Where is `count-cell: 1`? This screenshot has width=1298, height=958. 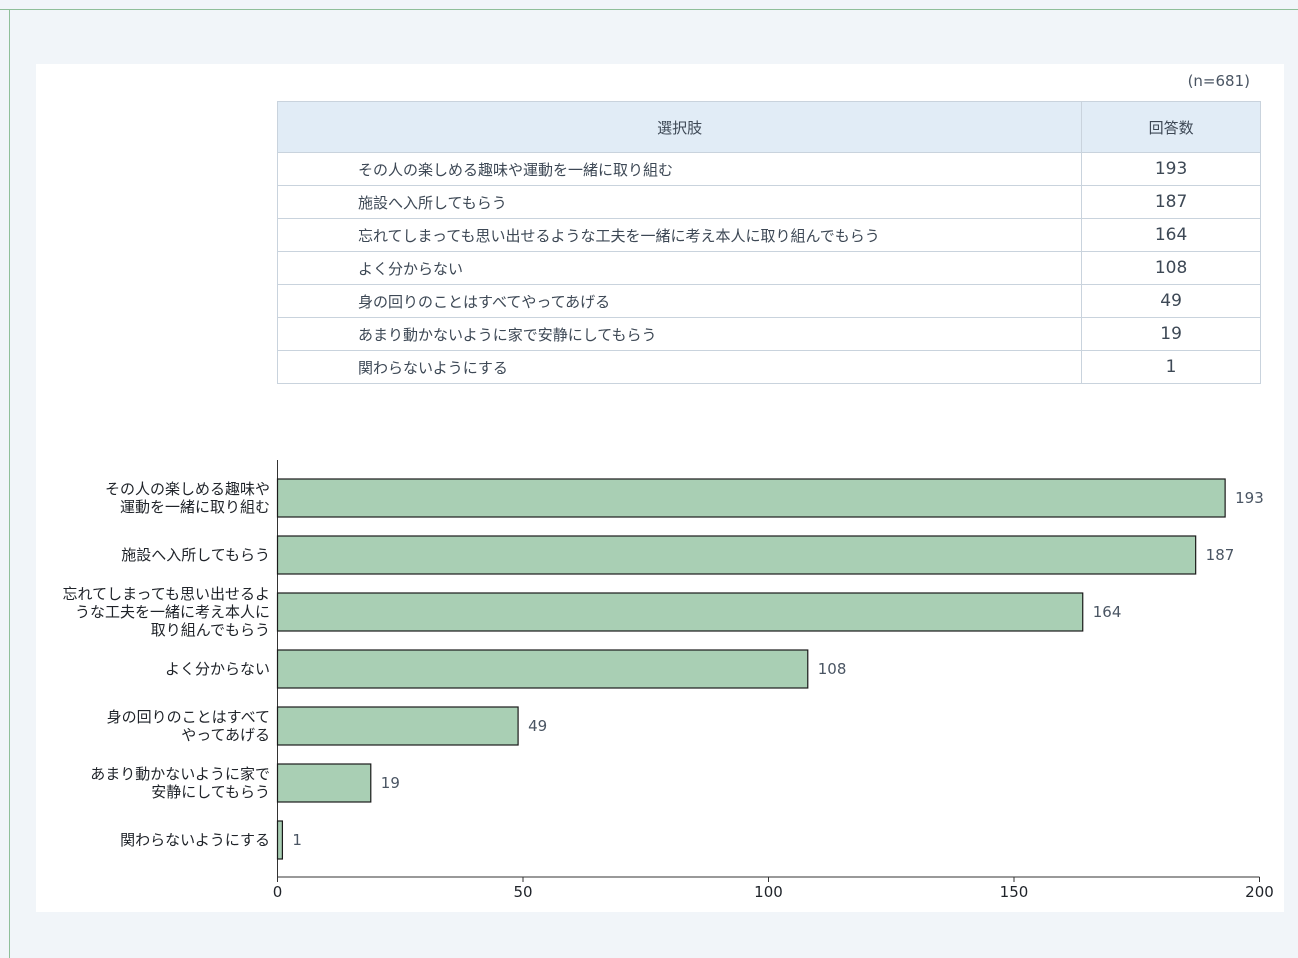 count-cell: 1 is located at coordinates (1171, 367).